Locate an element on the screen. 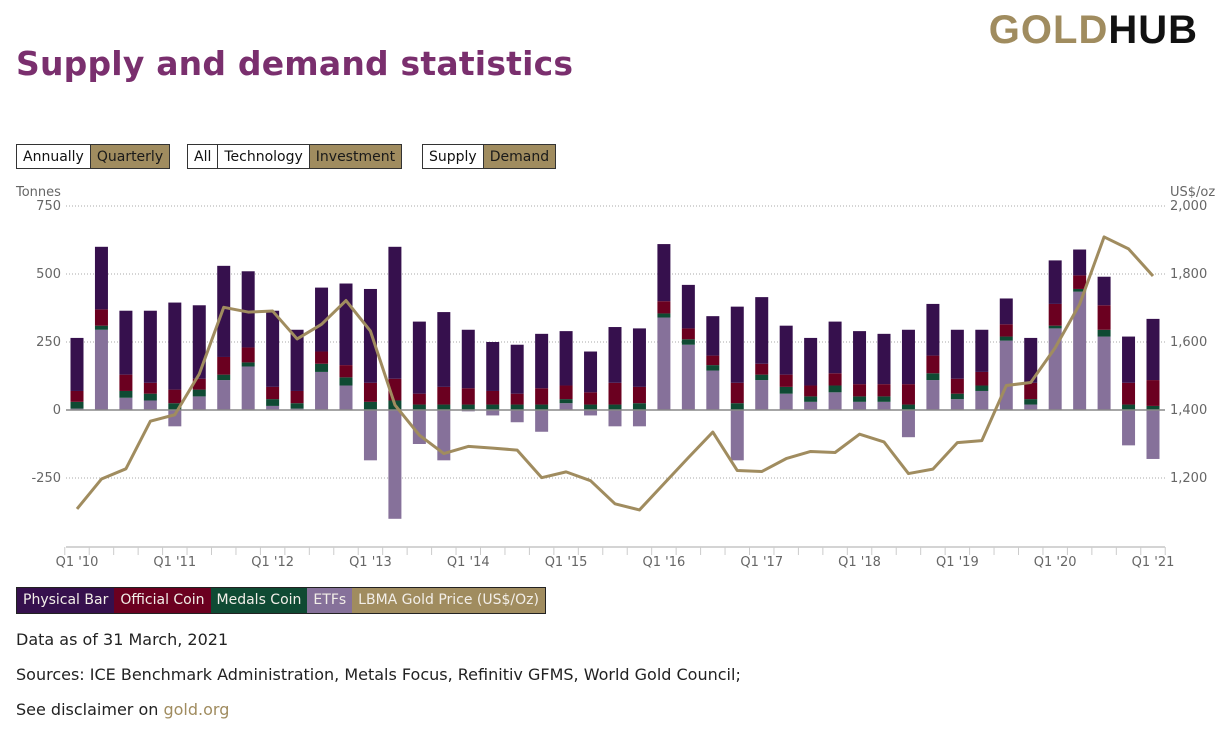  investment-button: Investment is located at coordinates (355, 156).